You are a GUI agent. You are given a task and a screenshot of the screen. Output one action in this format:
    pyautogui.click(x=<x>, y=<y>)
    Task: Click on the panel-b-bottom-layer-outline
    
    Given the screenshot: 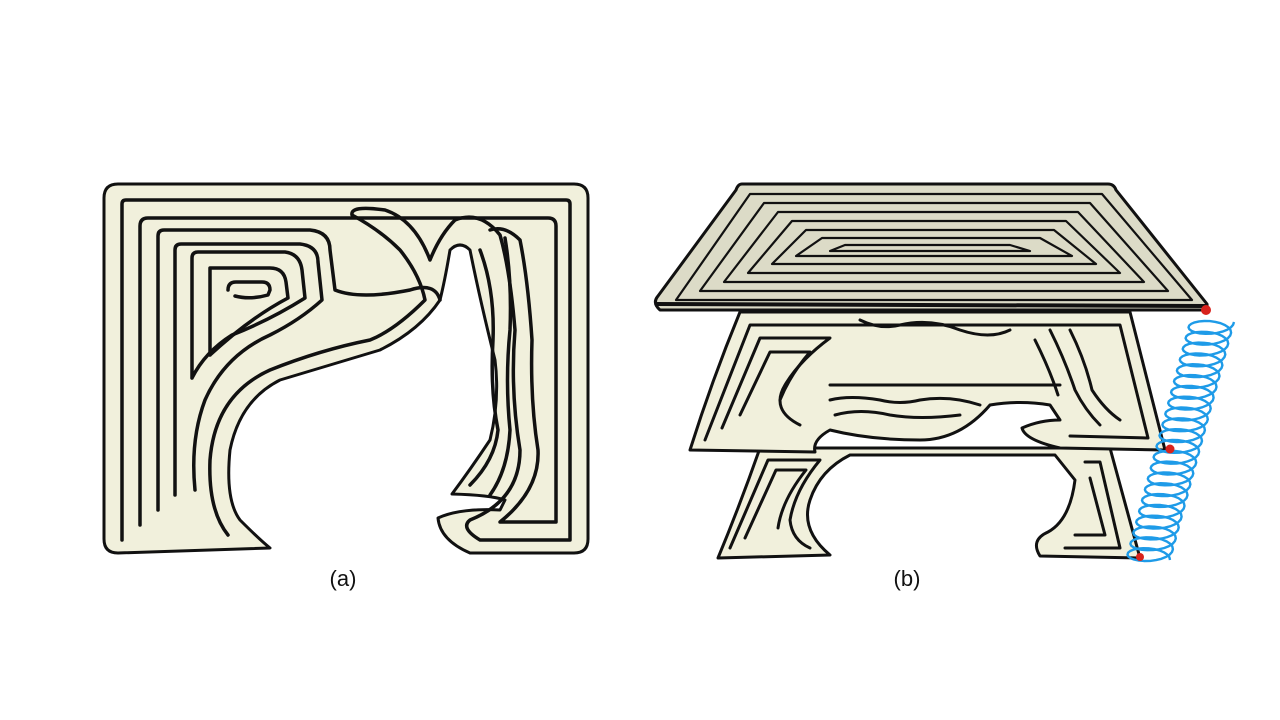 What is the action you would take?
    pyautogui.click(x=929, y=503)
    